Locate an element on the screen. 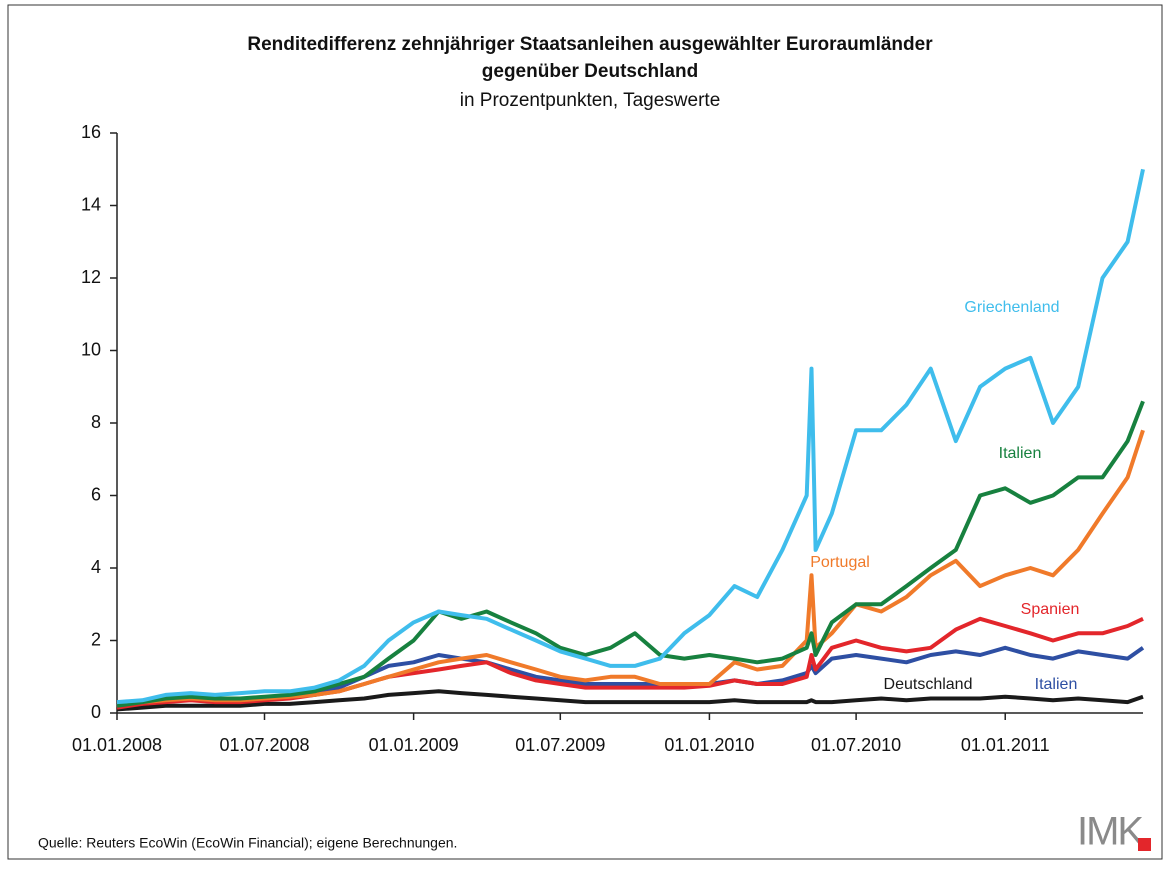 This screenshot has width=1169, height=869. y-tick-label: 14 is located at coordinates (91, 204).